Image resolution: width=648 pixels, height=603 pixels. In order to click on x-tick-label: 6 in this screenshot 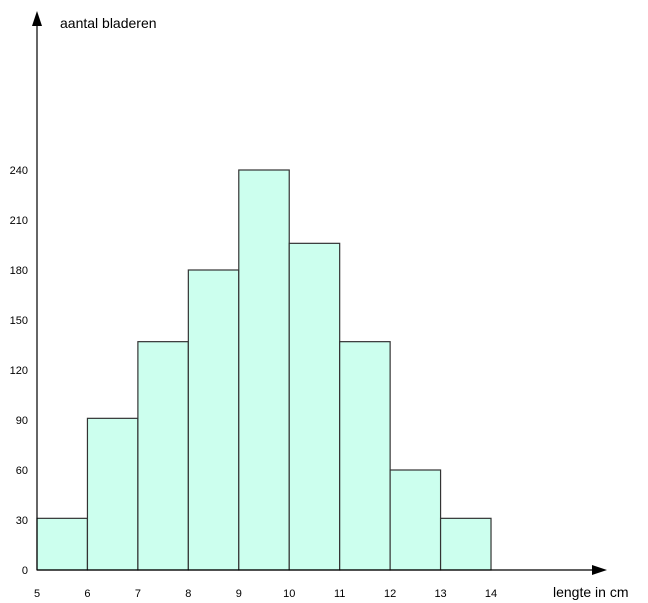, I will do `click(87, 594)`.